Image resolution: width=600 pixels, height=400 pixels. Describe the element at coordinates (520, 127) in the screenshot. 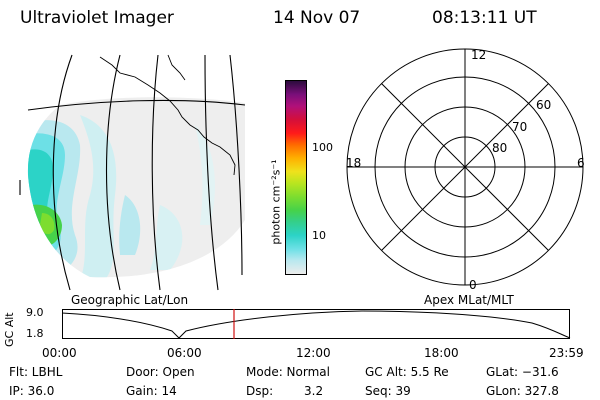

I see `mlat-label-70: 70` at that location.